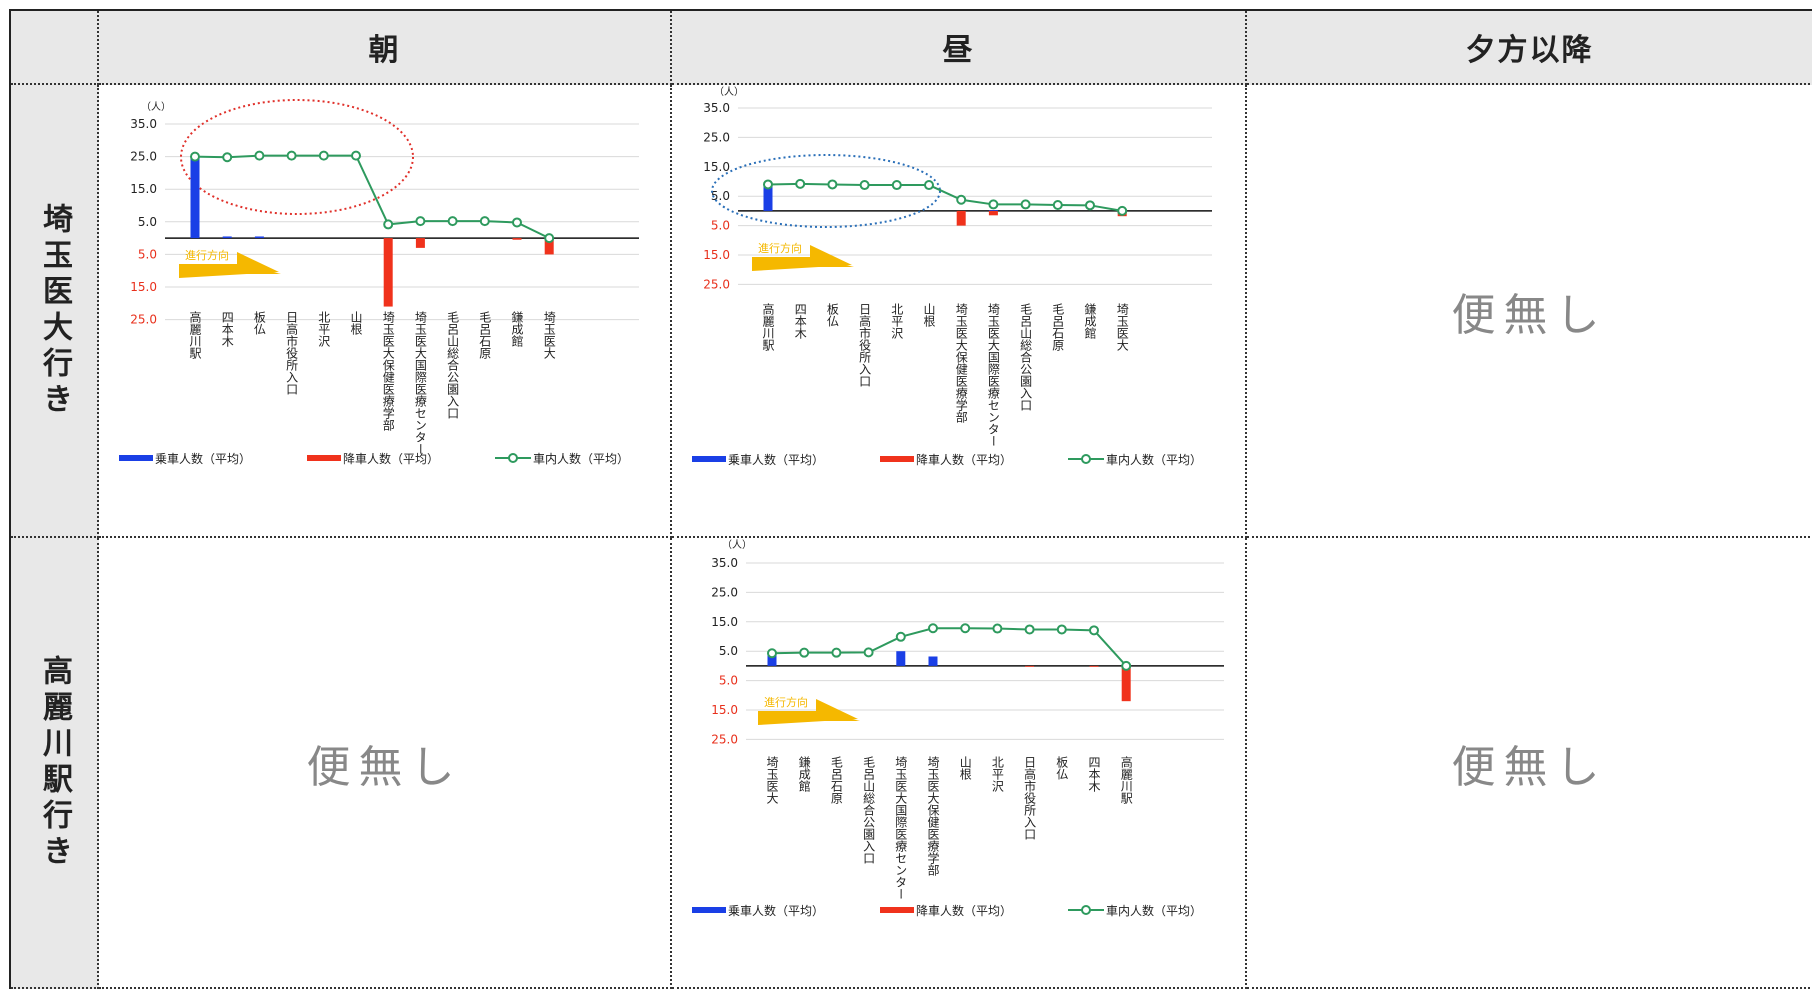  Describe the element at coordinates (1154, 459) in the screenshot. I see `legend-onboard-text: 車内人数（平均）` at that location.